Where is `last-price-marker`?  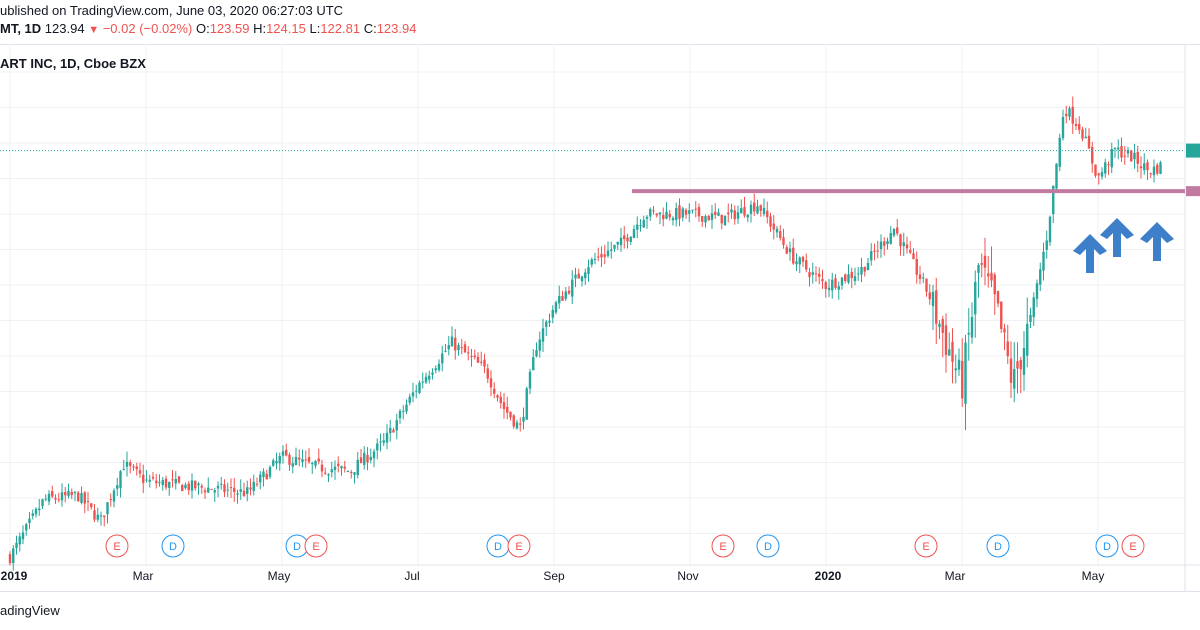
last-price-marker is located at coordinates (1193, 150).